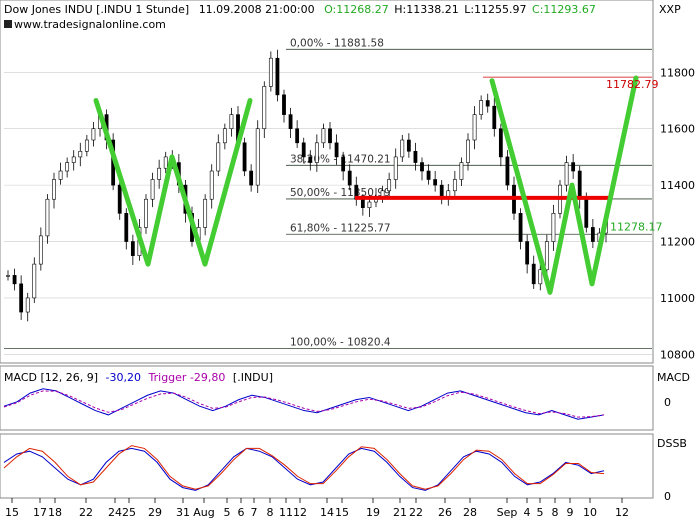 The width and height of the screenshot is (700, 520). What do you see at coordinates (356, 9) in the screenshot?
I see `open-label: O:11268.27` at bounding box center [356, 9].